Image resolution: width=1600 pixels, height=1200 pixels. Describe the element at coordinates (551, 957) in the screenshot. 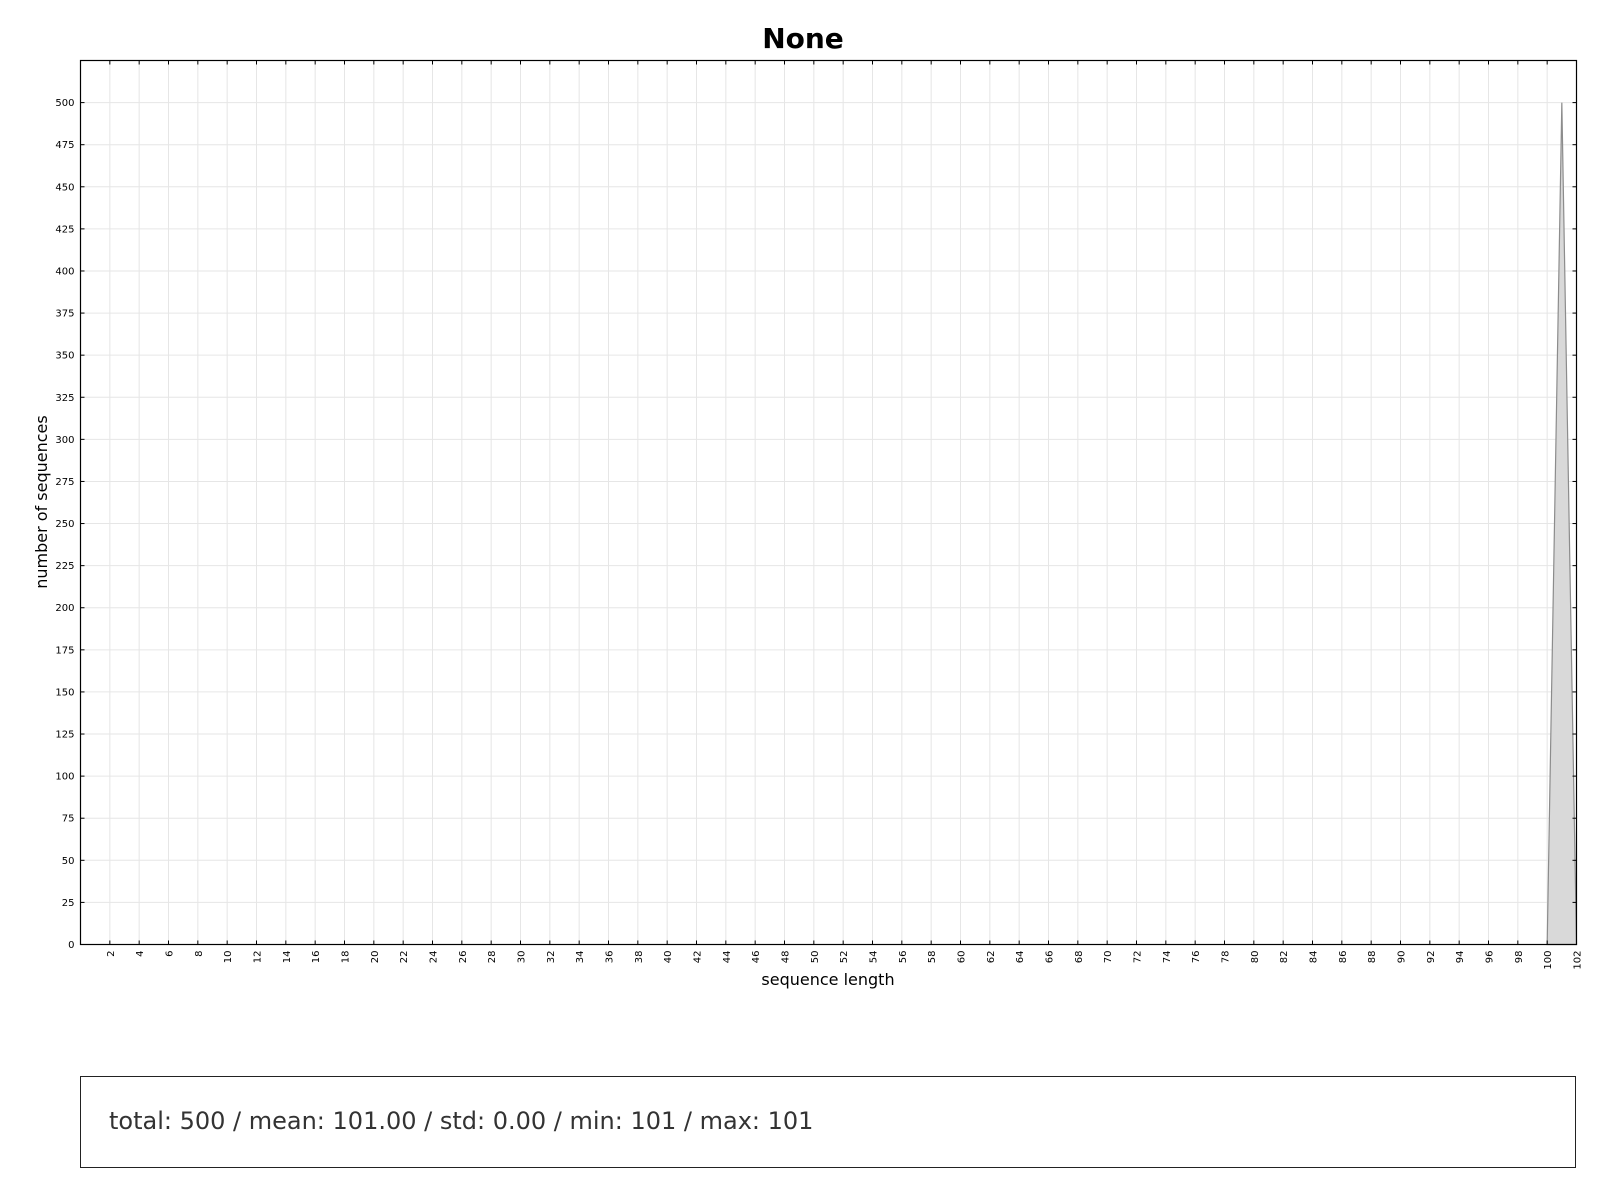

I see `x-tick-label: 32` at that location.